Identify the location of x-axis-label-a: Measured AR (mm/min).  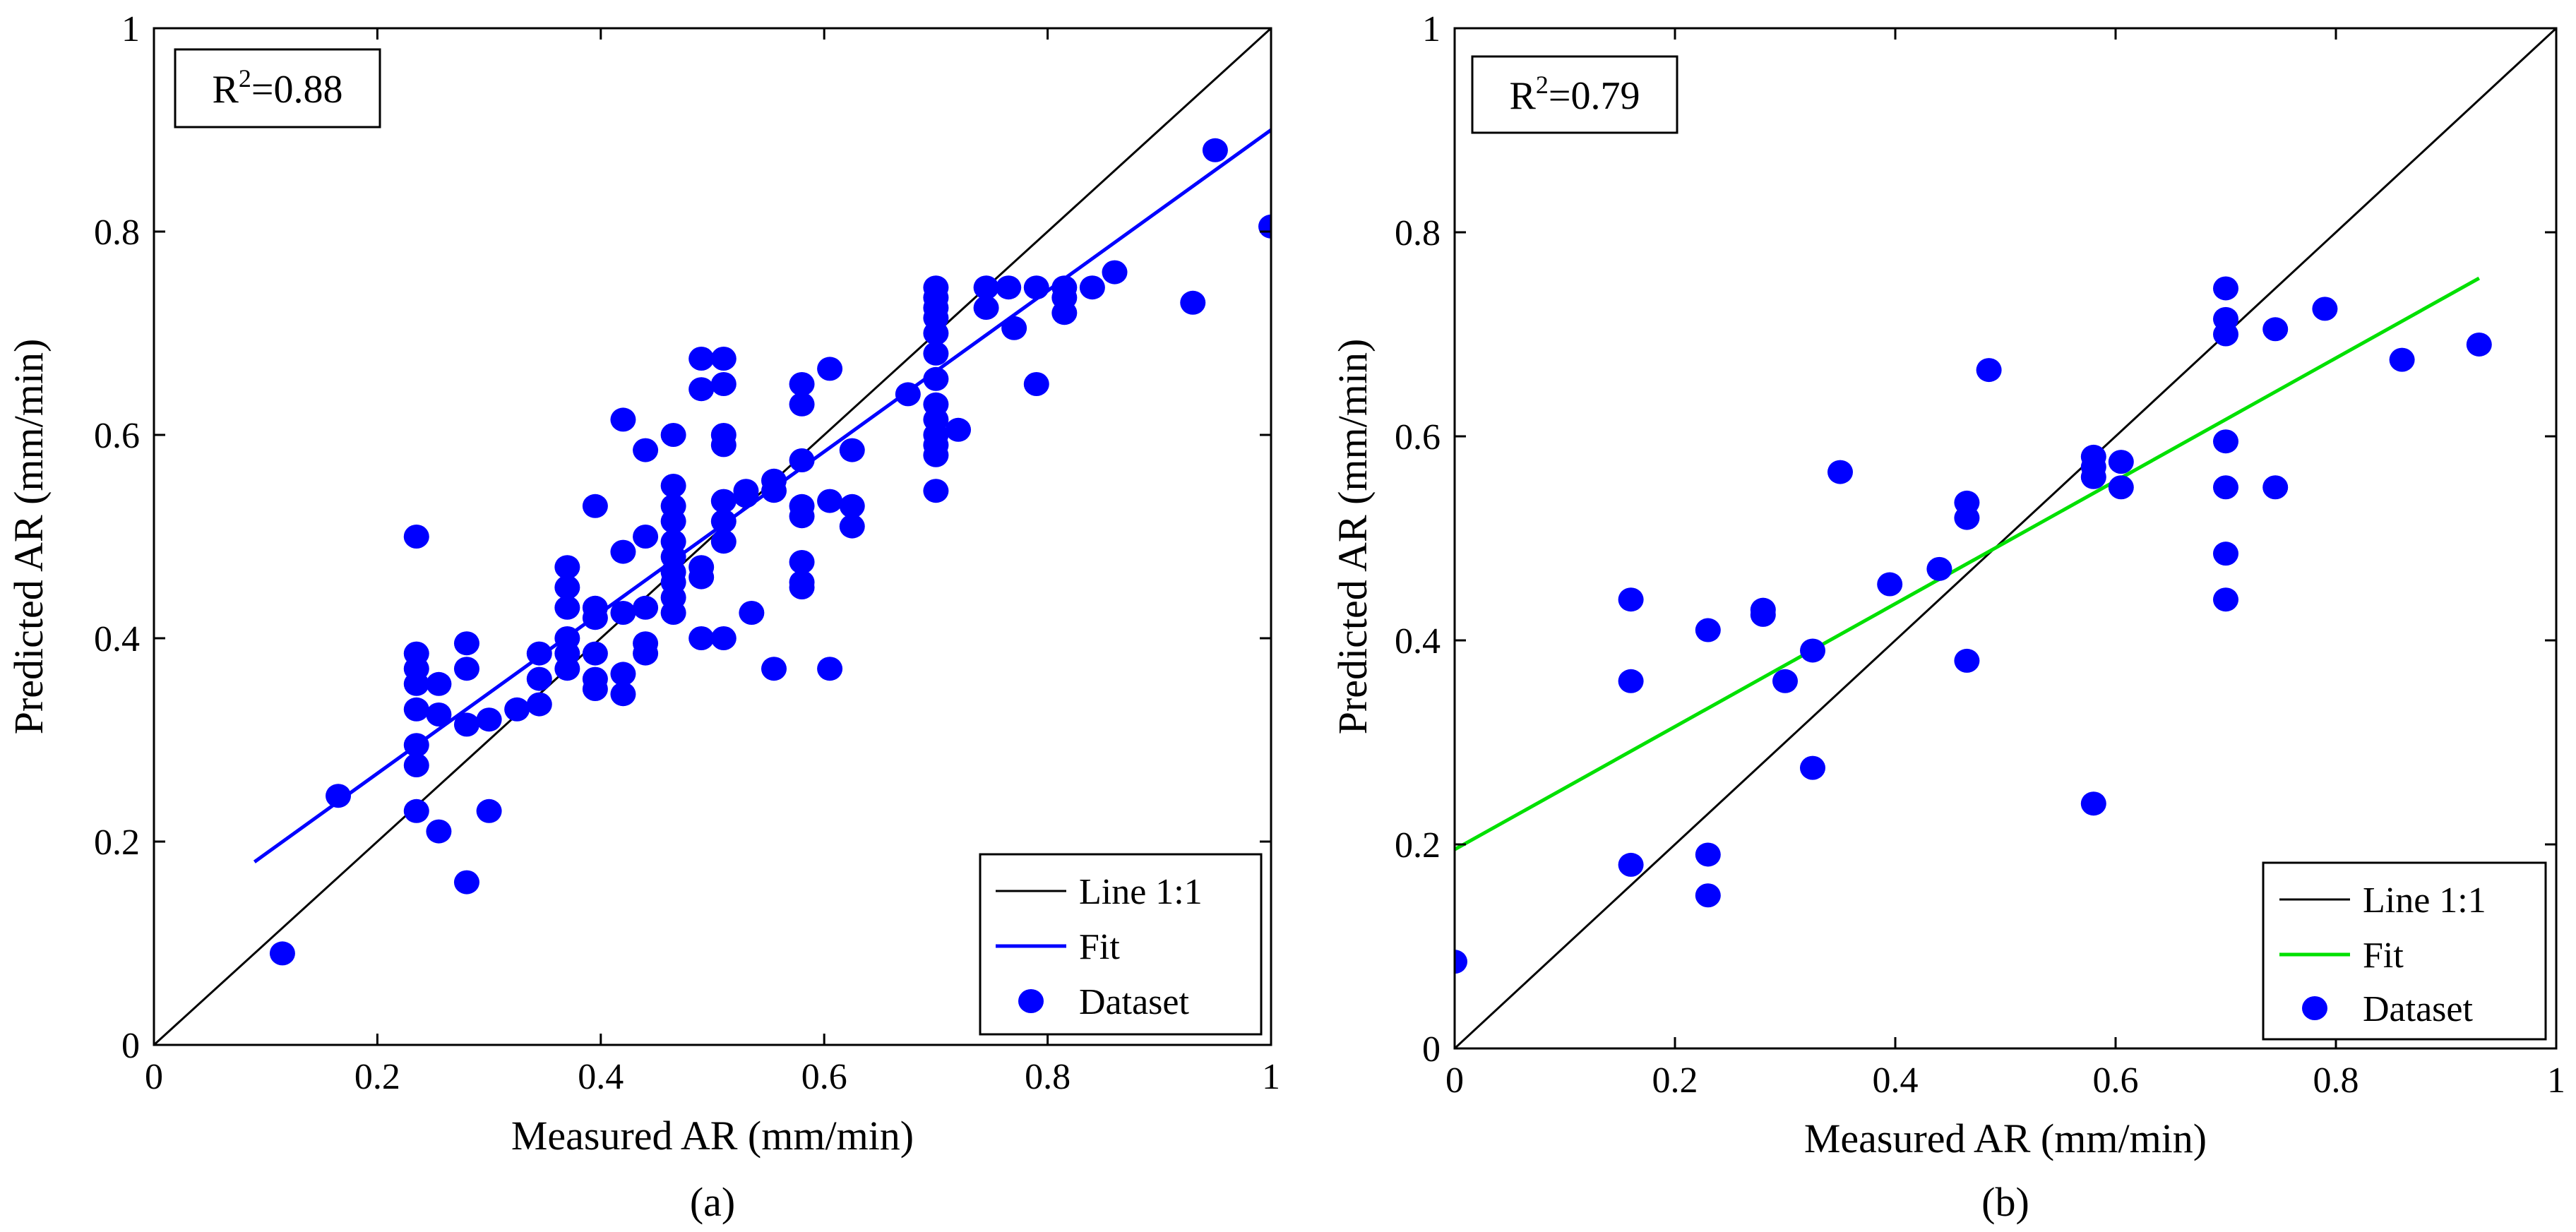
(712, 1136).